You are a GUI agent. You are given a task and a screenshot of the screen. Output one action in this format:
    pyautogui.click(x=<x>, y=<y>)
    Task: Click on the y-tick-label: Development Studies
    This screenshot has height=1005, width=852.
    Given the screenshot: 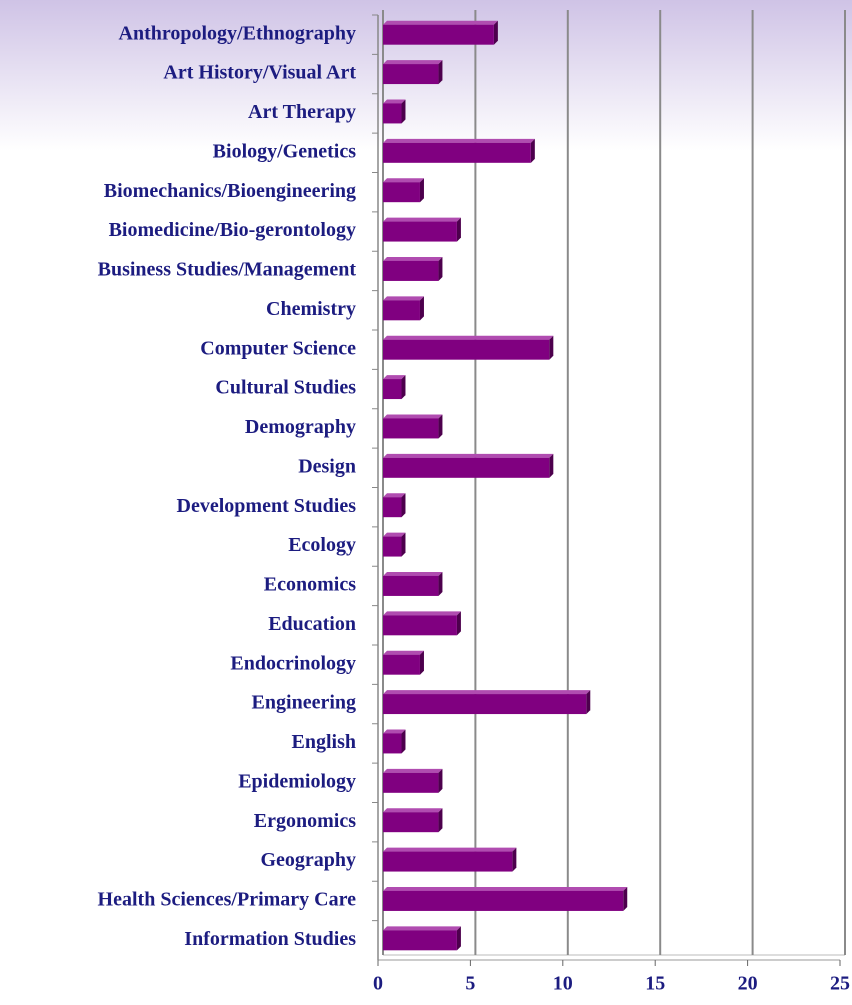 What is the action you would take?
    pyautogui.click(x=267, y=506)
    